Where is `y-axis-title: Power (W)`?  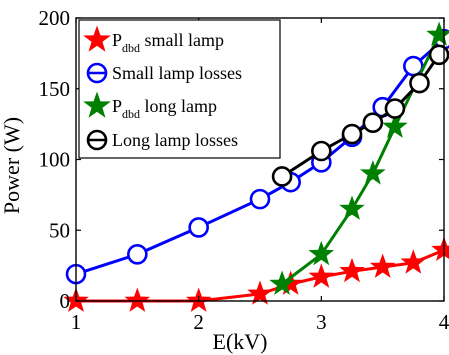
y-axis-title: Power (W) is located at coordinates (12, 165).